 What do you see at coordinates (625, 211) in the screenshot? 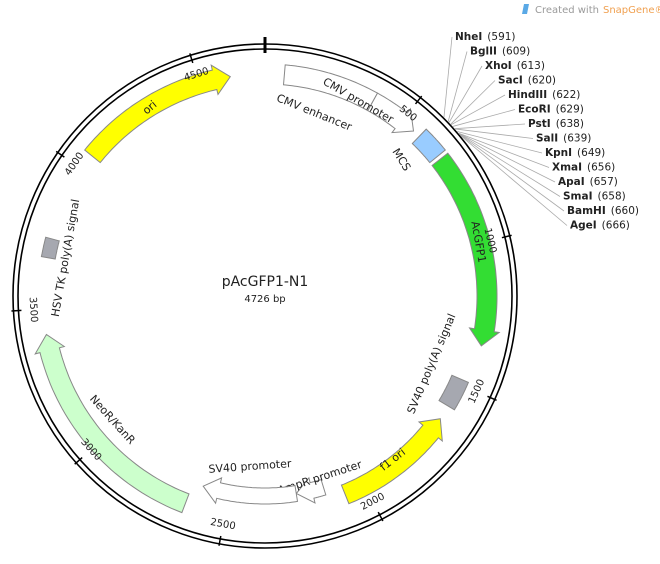
I see `enzyme-position: (660)` at bounding box center [625, 211].